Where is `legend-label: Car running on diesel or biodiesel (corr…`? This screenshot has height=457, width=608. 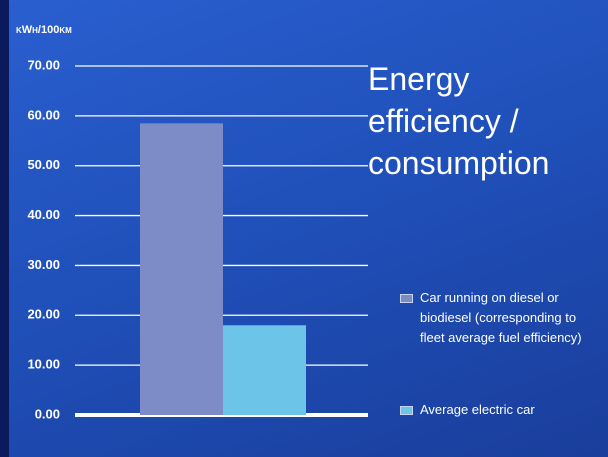
legend-label: Car running on diesel or biodiesel (corr… is located at coordinates (501, 317).